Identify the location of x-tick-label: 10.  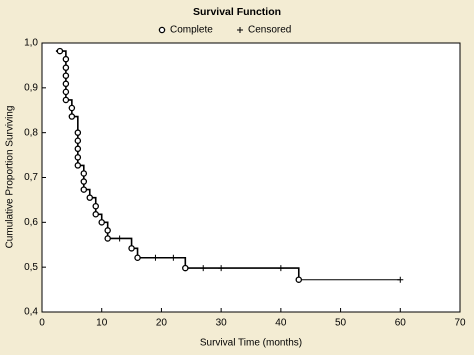
(102, 323).